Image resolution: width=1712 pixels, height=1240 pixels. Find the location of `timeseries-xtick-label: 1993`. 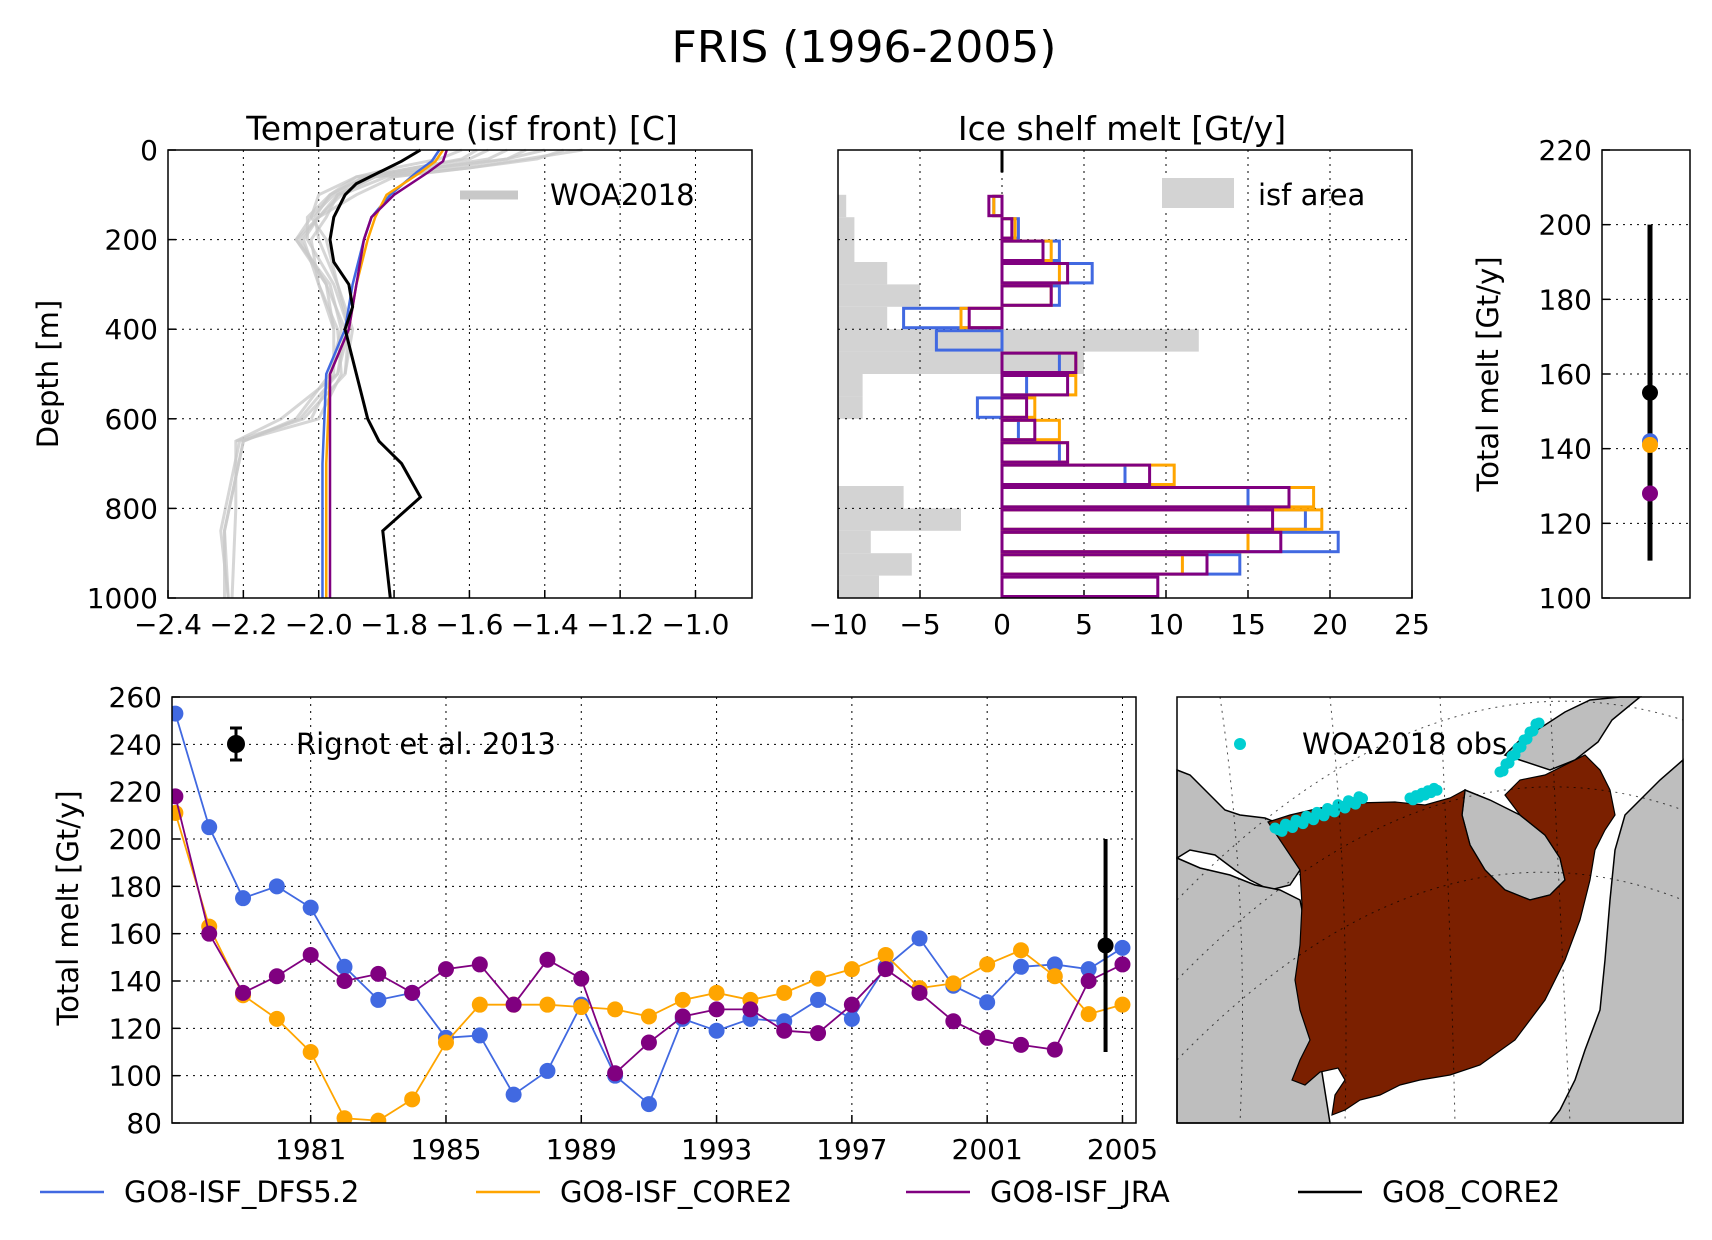

timeseries-xtick-label: 1993 is located at coordinates (716, 1149).